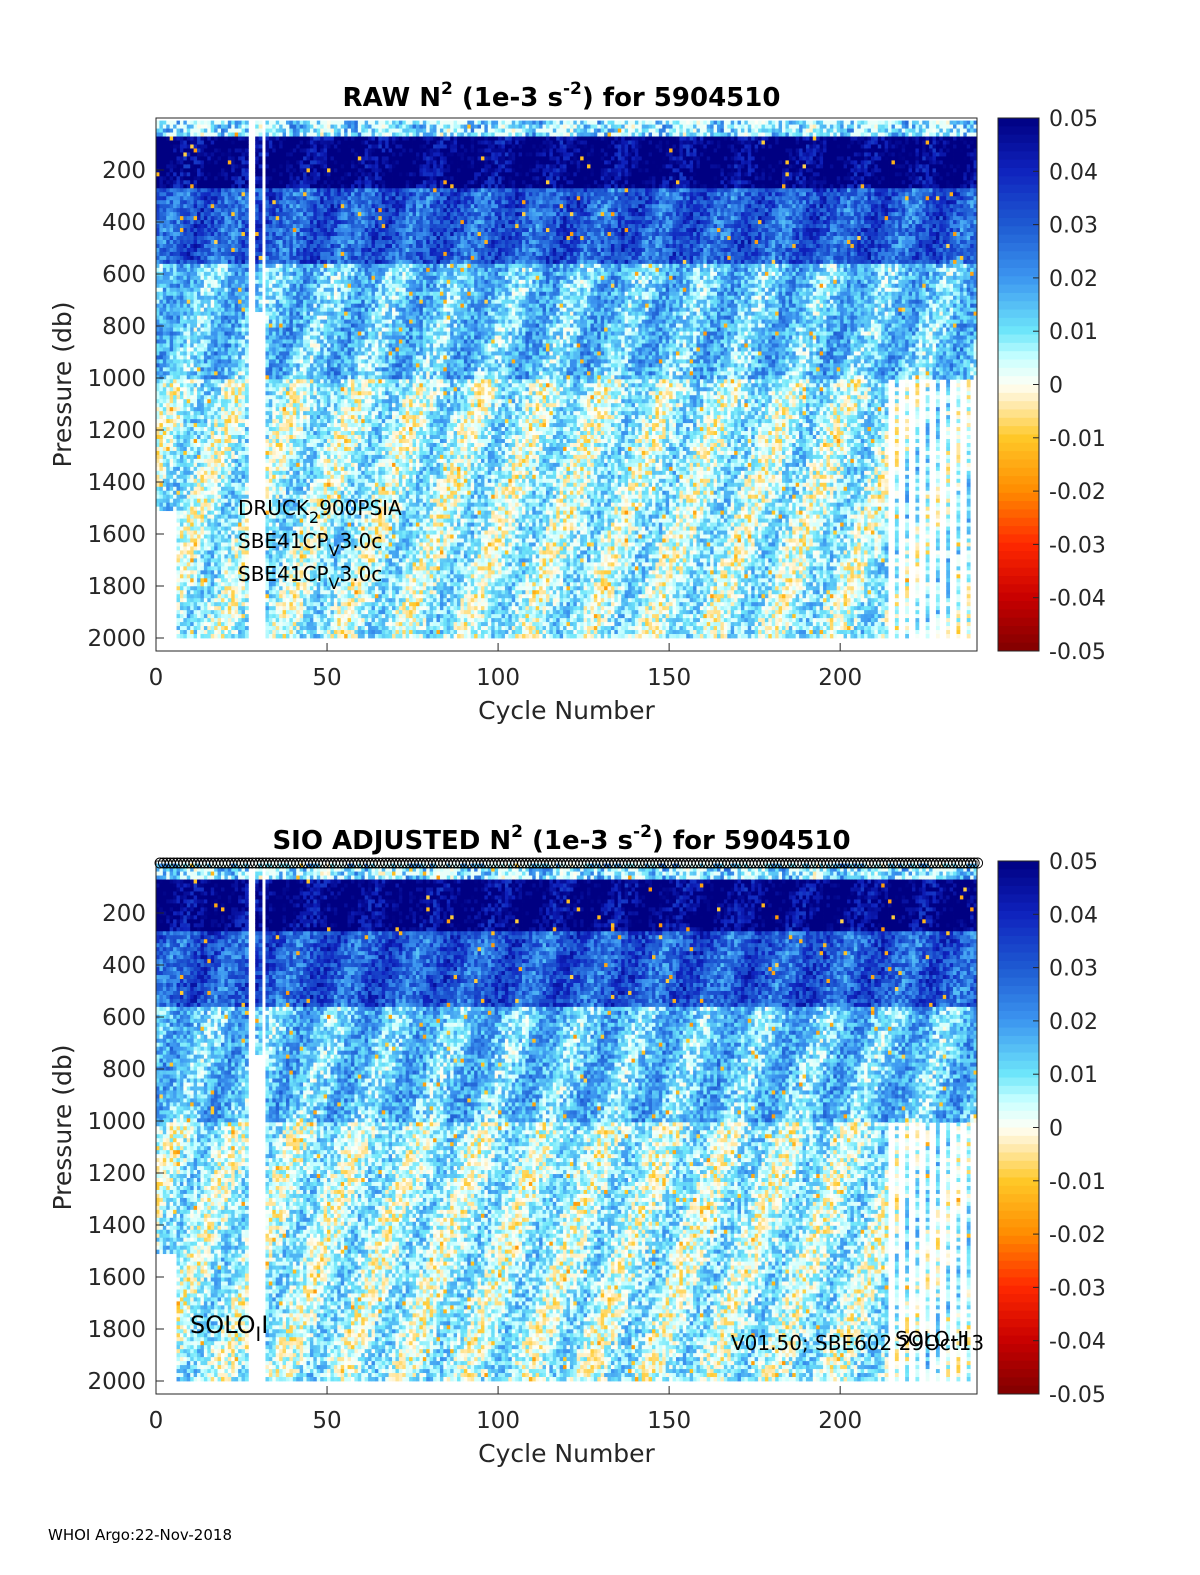  I want to click on chart-title: RAW N2 (1e-3 s-2) for 5904510, so click(562, 96).